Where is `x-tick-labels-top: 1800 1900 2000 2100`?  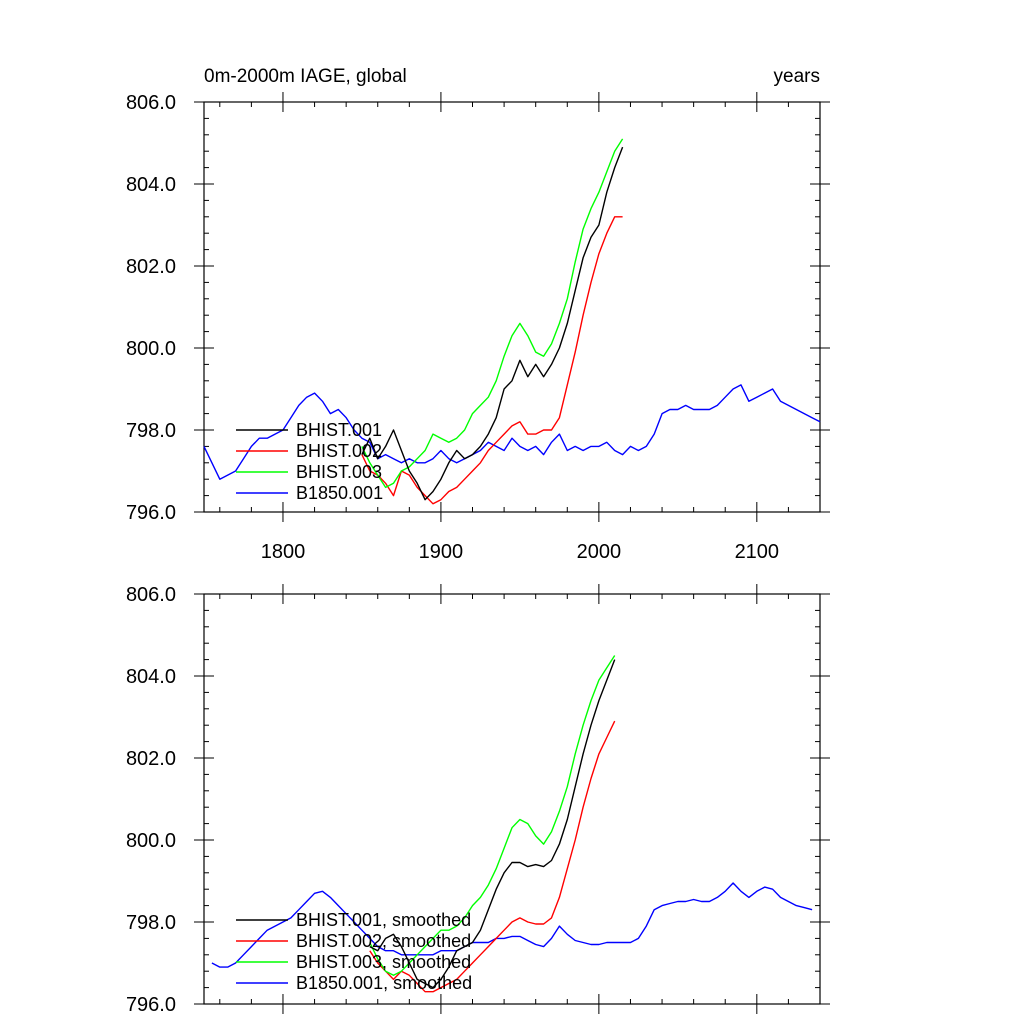
x-tick-labels-top: 1800 1900 2000 2100 is located at coordinates (520, 552).